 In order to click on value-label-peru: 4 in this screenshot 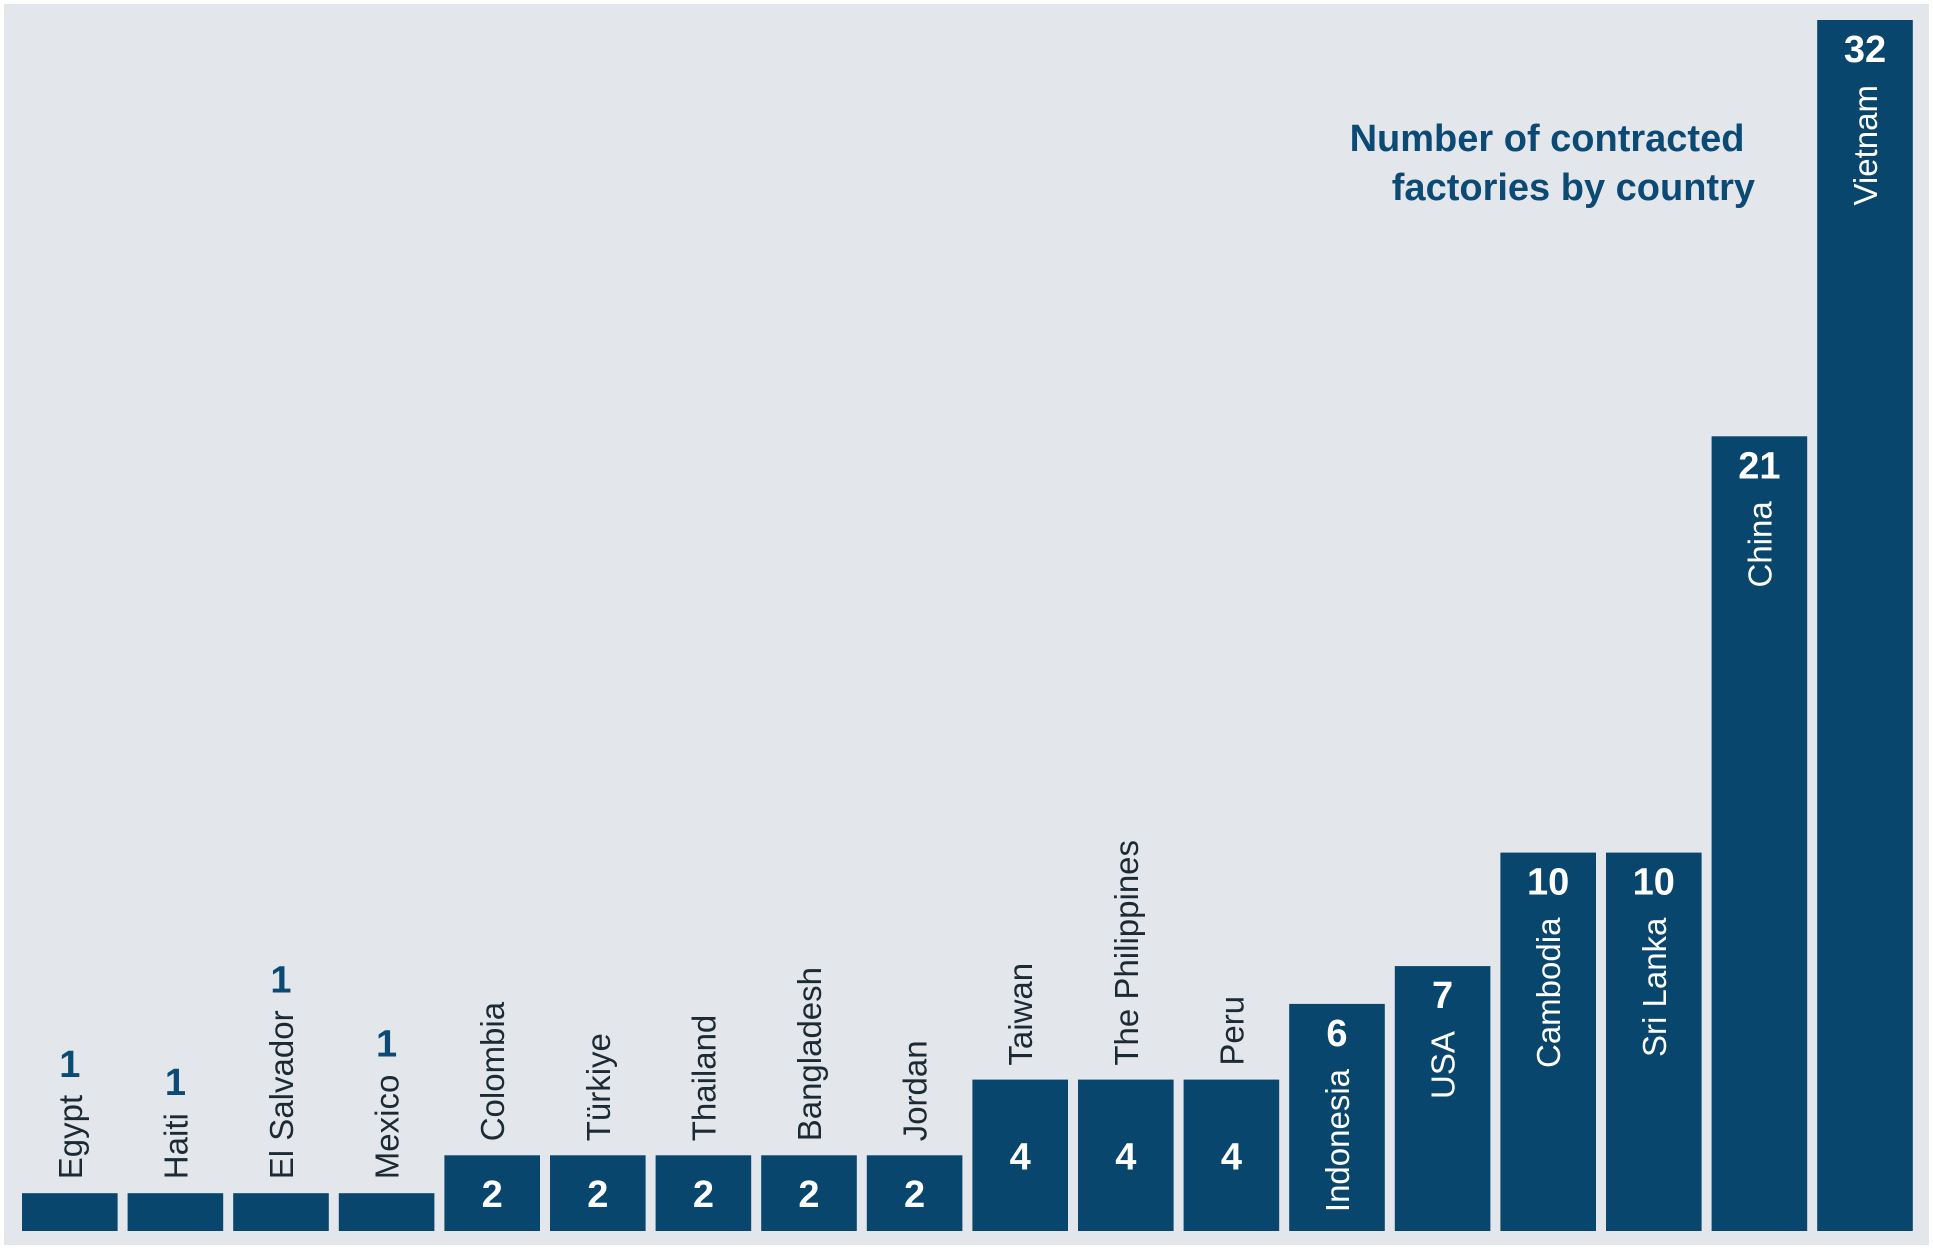, I will do `click(1231, 1157)`.